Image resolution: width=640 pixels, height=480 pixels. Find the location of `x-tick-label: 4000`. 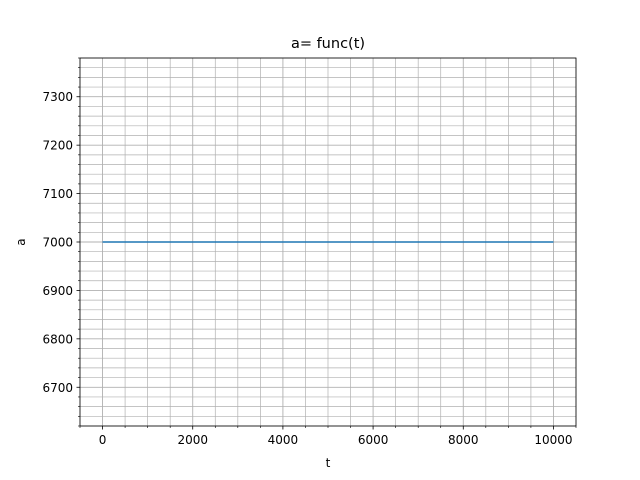

x-tick-label: 4000 is located at coordinates (283, 440).